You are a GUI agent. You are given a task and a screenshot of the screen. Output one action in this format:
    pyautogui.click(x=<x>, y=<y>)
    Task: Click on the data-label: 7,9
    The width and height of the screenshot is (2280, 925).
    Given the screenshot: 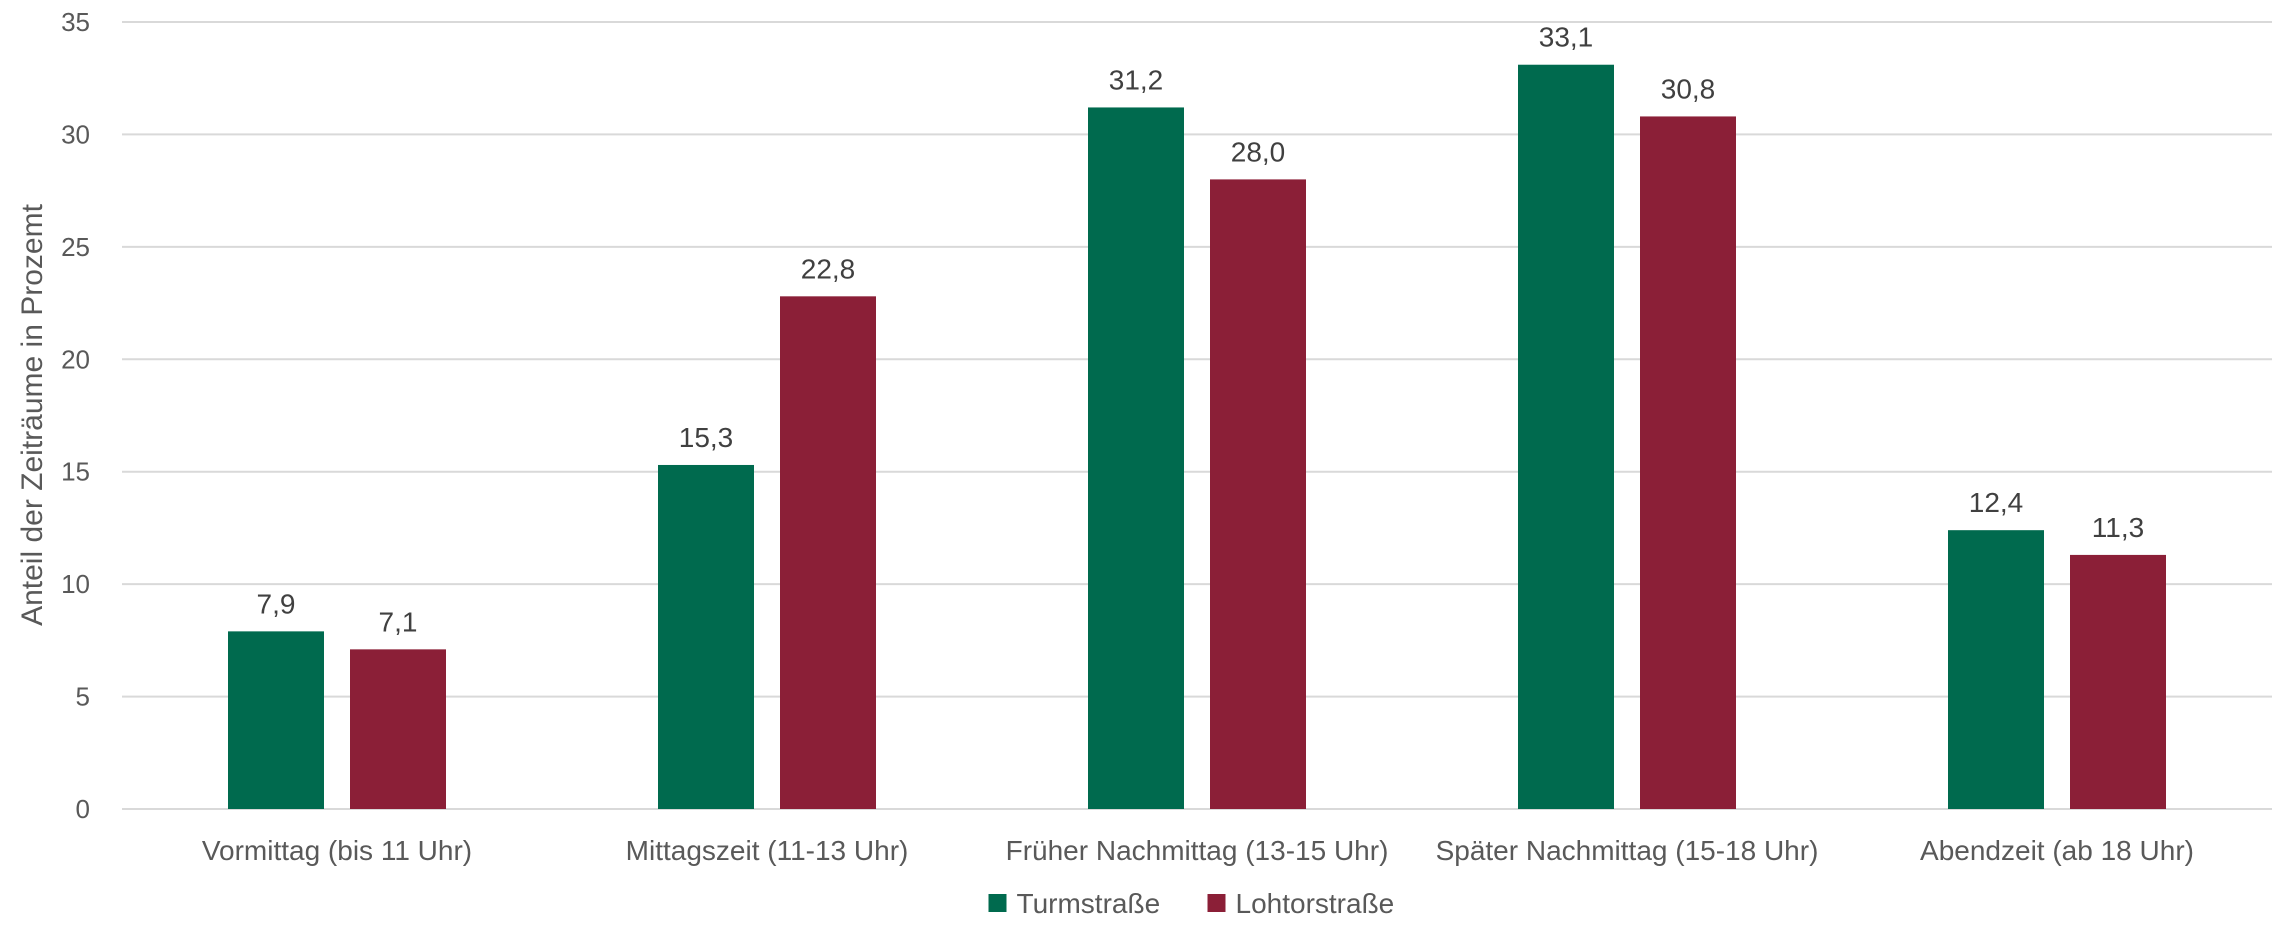 What is the action you would take?
    pyautogui.click(x=276, y=603)
    